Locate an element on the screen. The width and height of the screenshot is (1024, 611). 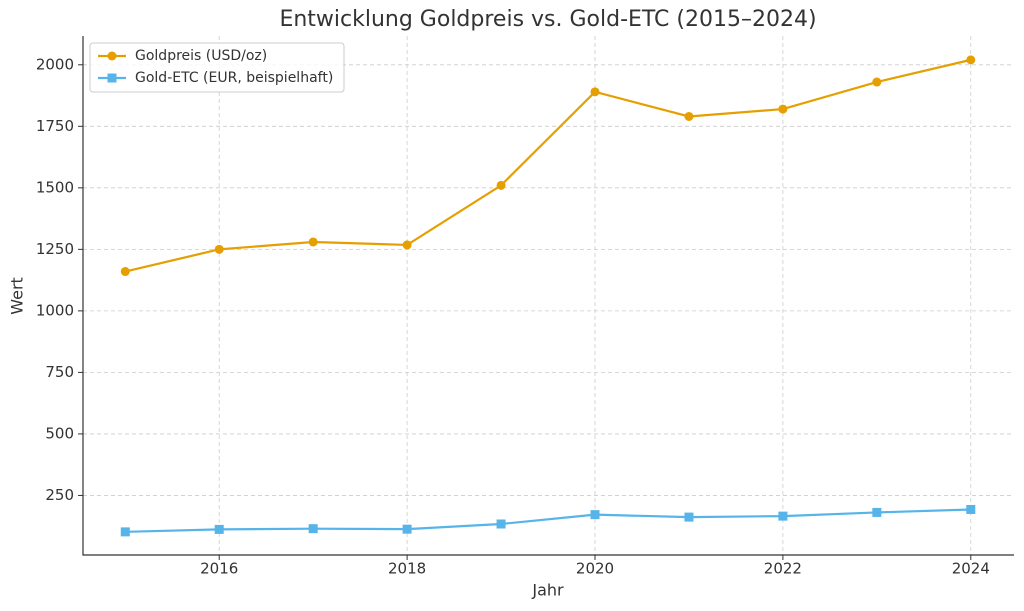
y-tick-label: 1250 is located at coordinates (55, 249).